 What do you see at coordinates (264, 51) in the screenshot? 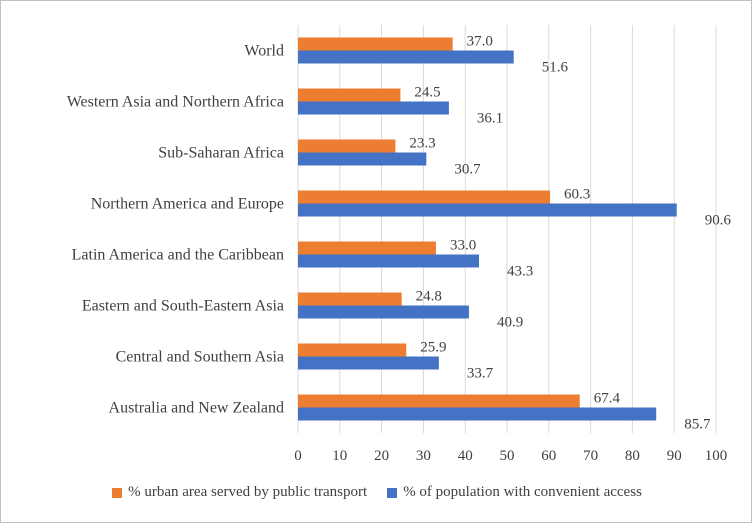
I see `category-label-world: World` at bounding box center [264, 51].